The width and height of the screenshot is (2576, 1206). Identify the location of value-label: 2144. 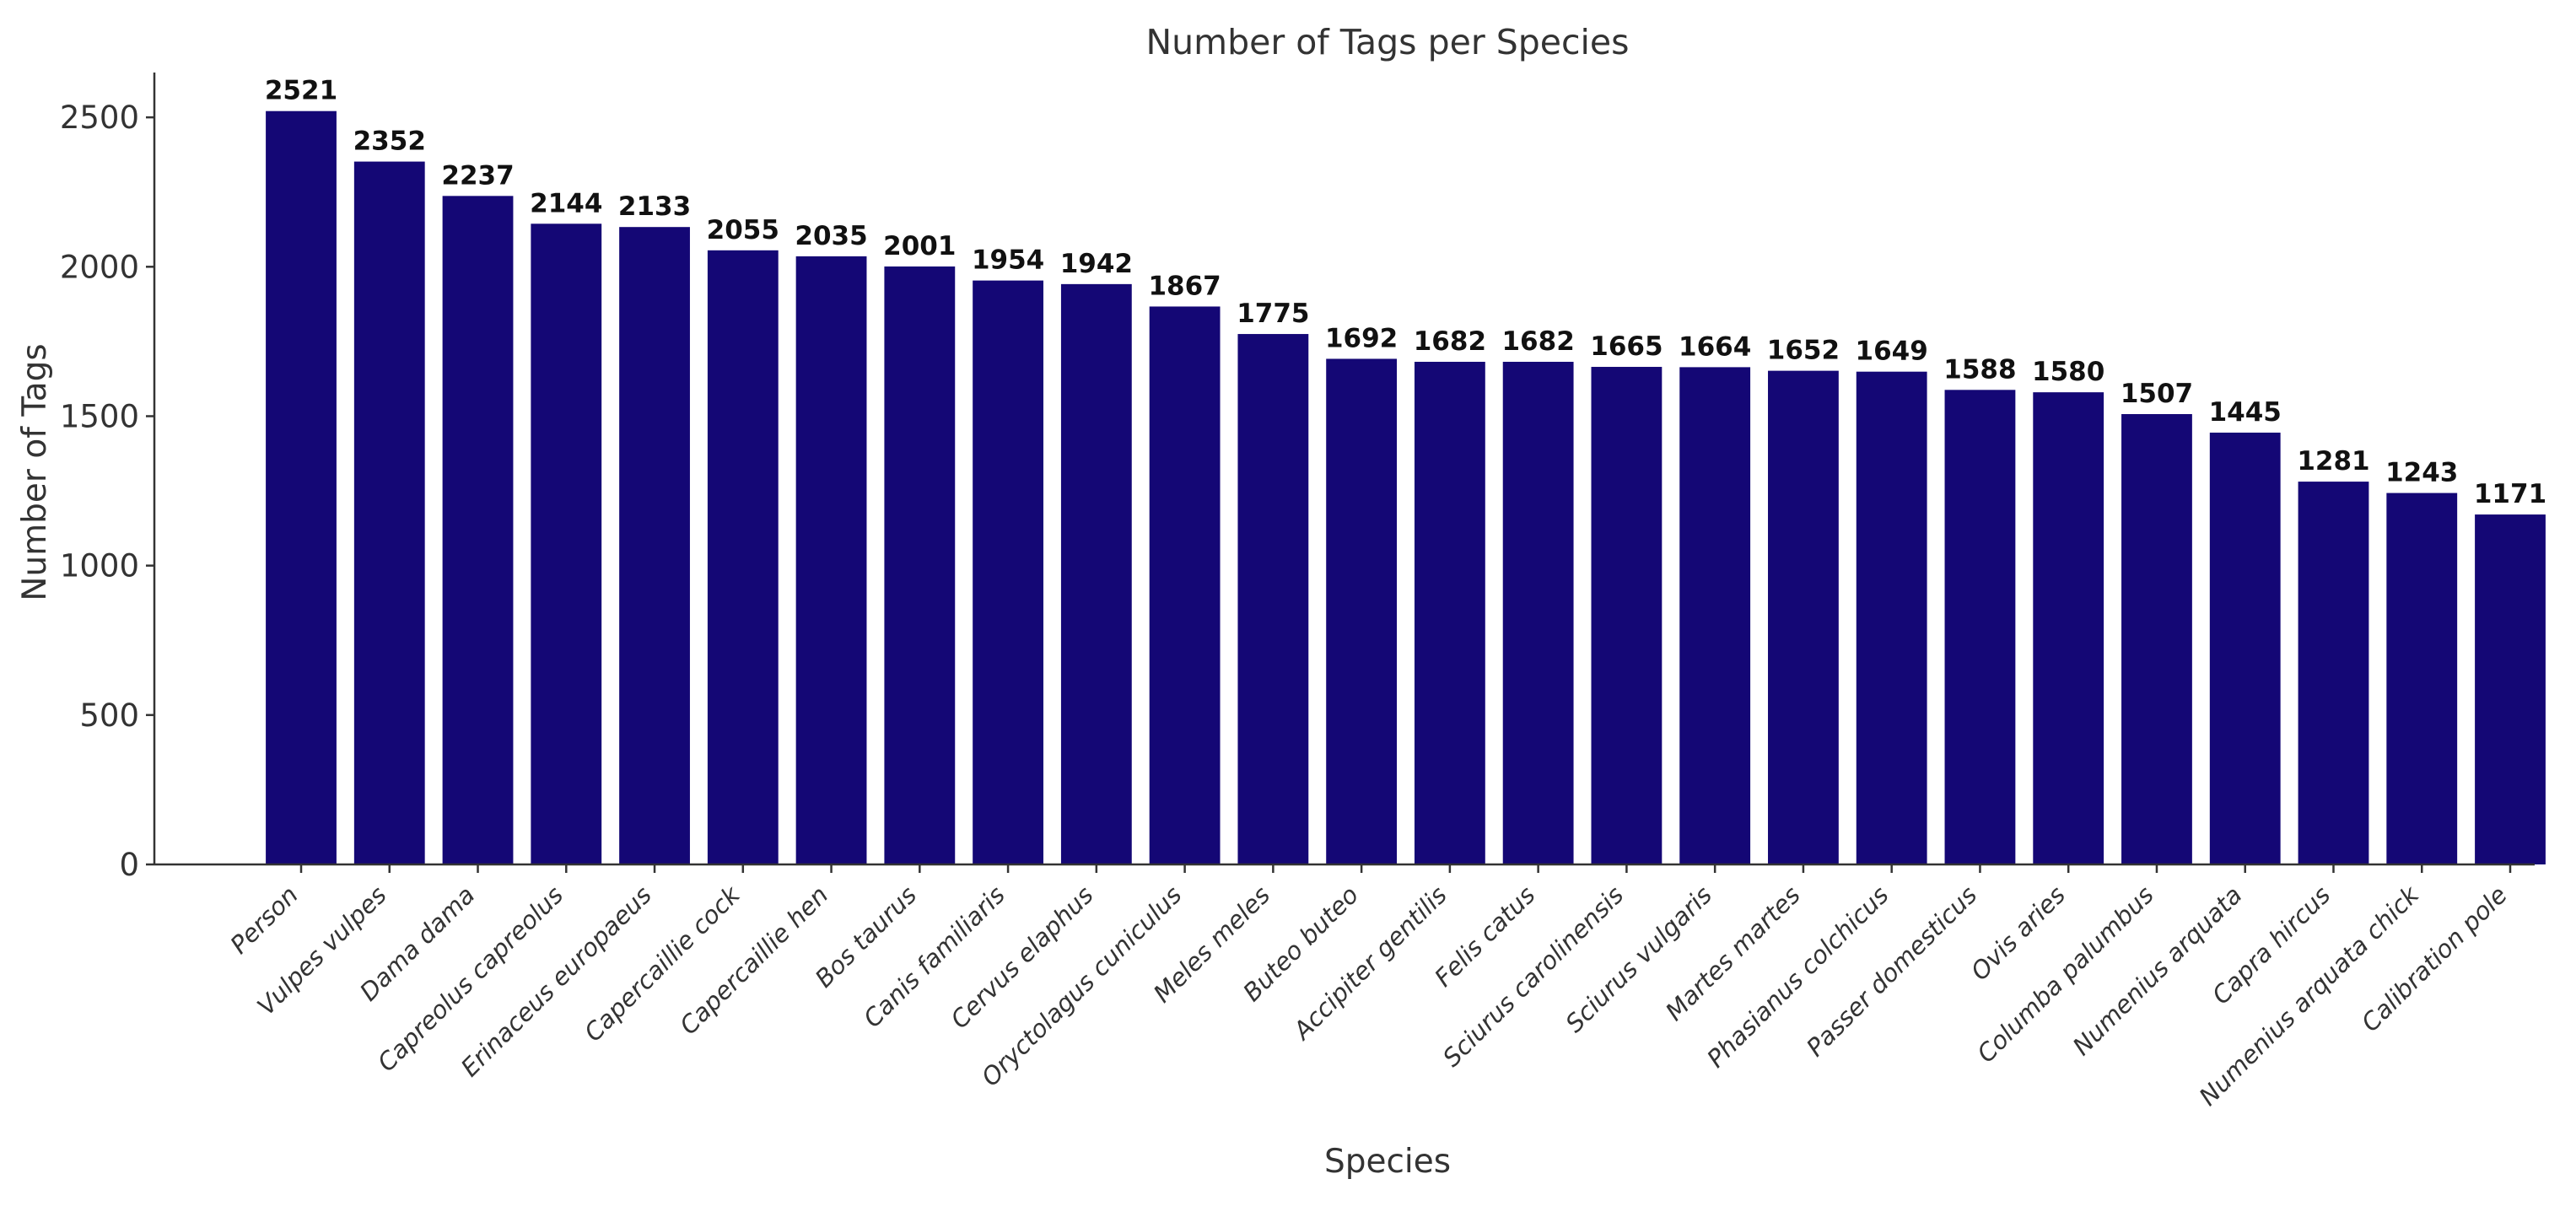
(566, 203).